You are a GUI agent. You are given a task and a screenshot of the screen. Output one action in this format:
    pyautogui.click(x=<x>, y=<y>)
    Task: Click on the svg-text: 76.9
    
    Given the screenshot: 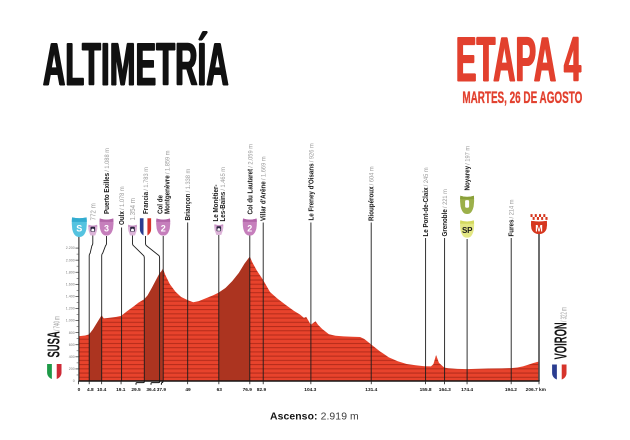 What is the action you would take?
    pyautogui.click(x=248, y=390)
    